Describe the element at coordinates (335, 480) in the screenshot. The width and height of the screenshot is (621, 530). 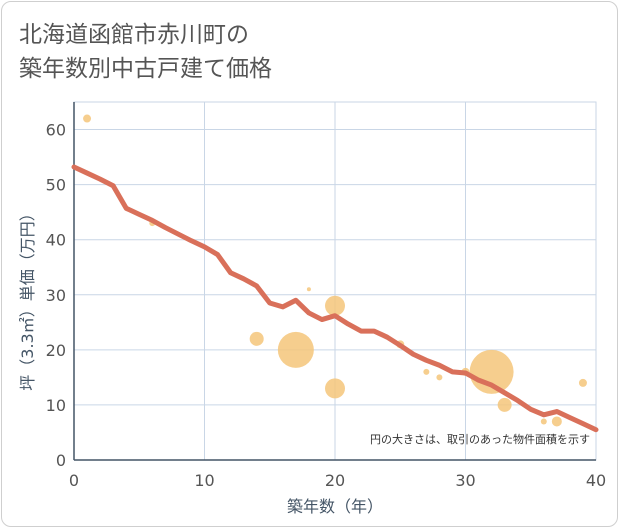
I see `x-tick-label: 20` at that location.